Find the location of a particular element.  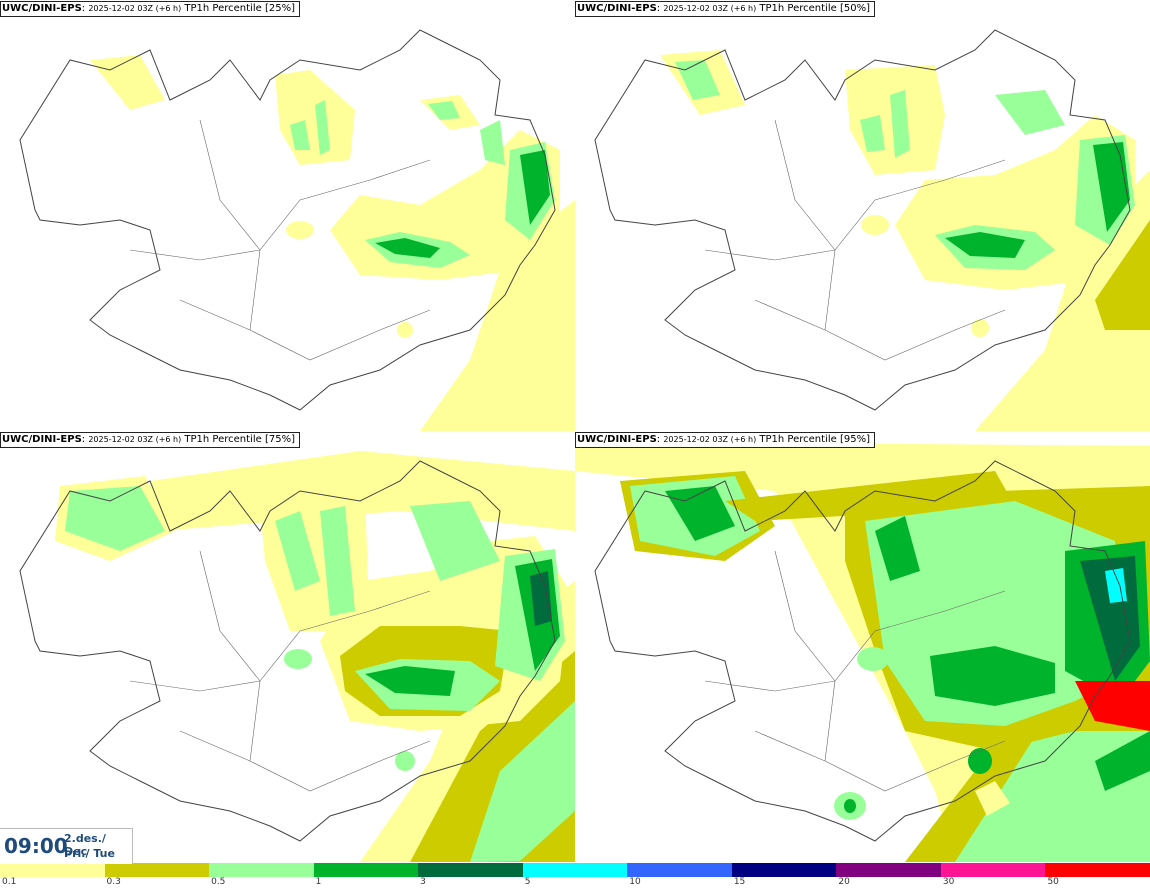

colorbar-label: 50 is located at coordinates (1053, 882).